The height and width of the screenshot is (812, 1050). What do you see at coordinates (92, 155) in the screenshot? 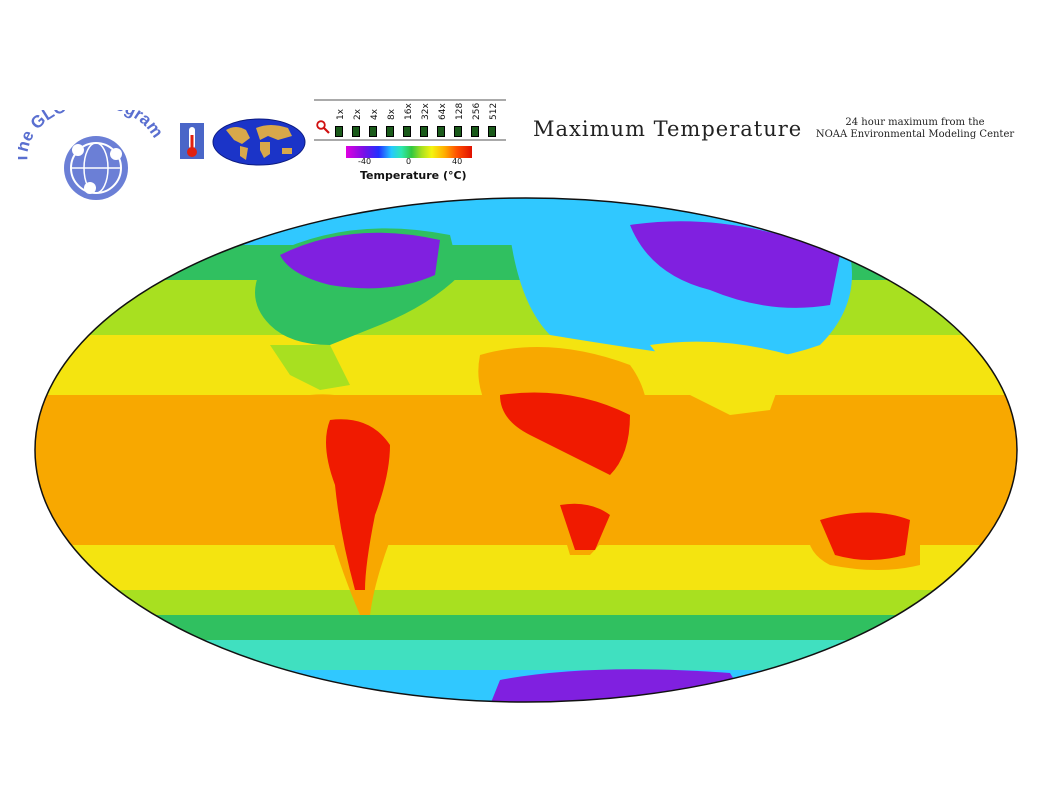
I see `globe-program-logo: The GLOBE Program` at bounding box center [92, 155].